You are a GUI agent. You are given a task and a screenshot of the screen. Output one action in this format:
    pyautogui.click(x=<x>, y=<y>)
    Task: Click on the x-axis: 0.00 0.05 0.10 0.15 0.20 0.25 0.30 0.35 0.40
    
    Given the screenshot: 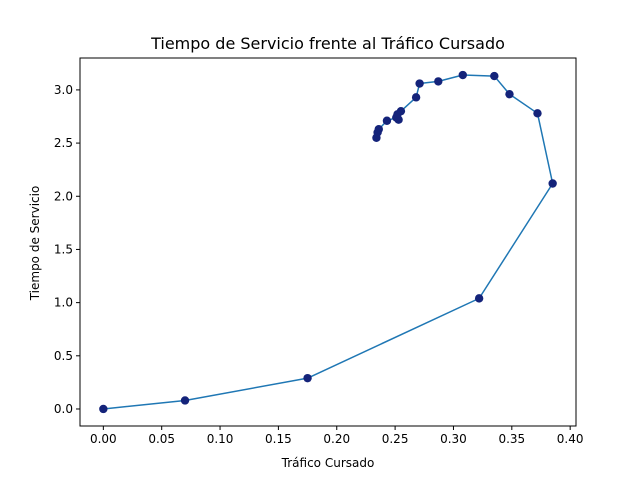 What is the action you would take?
    pyautogui.click(x=337, y=436)
    